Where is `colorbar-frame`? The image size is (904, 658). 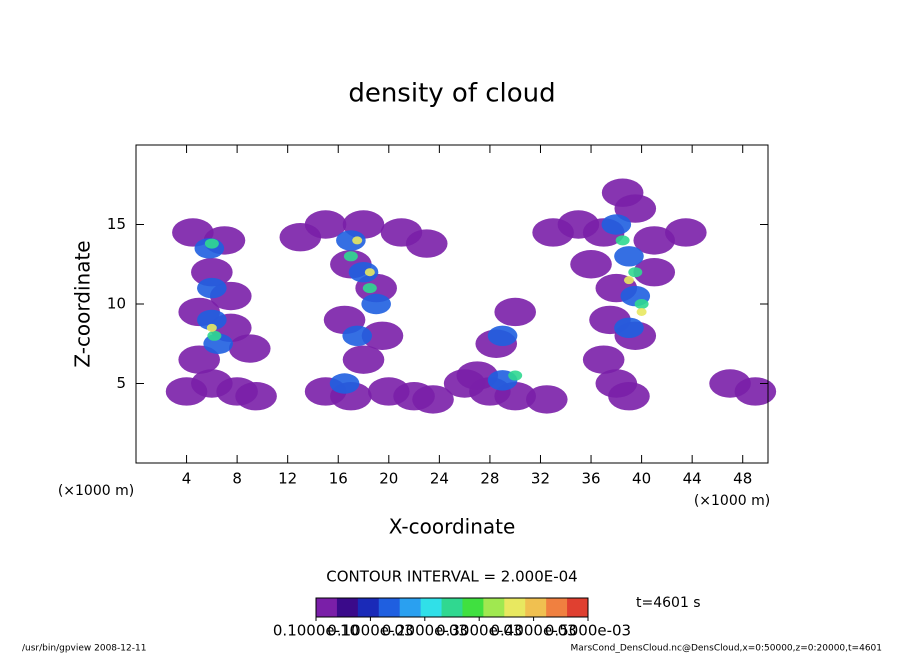 colorbar-frame is located at coordinates (452, 607).